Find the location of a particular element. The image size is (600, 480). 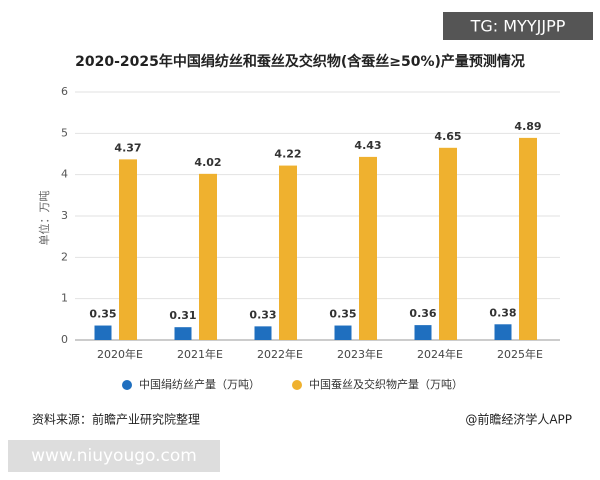

chart-title: 2020-2025年中国绢纺丝和蚕丝及交织物(含蚕丝≥50%)产量预测情况 is located at coordinates (300, 61).